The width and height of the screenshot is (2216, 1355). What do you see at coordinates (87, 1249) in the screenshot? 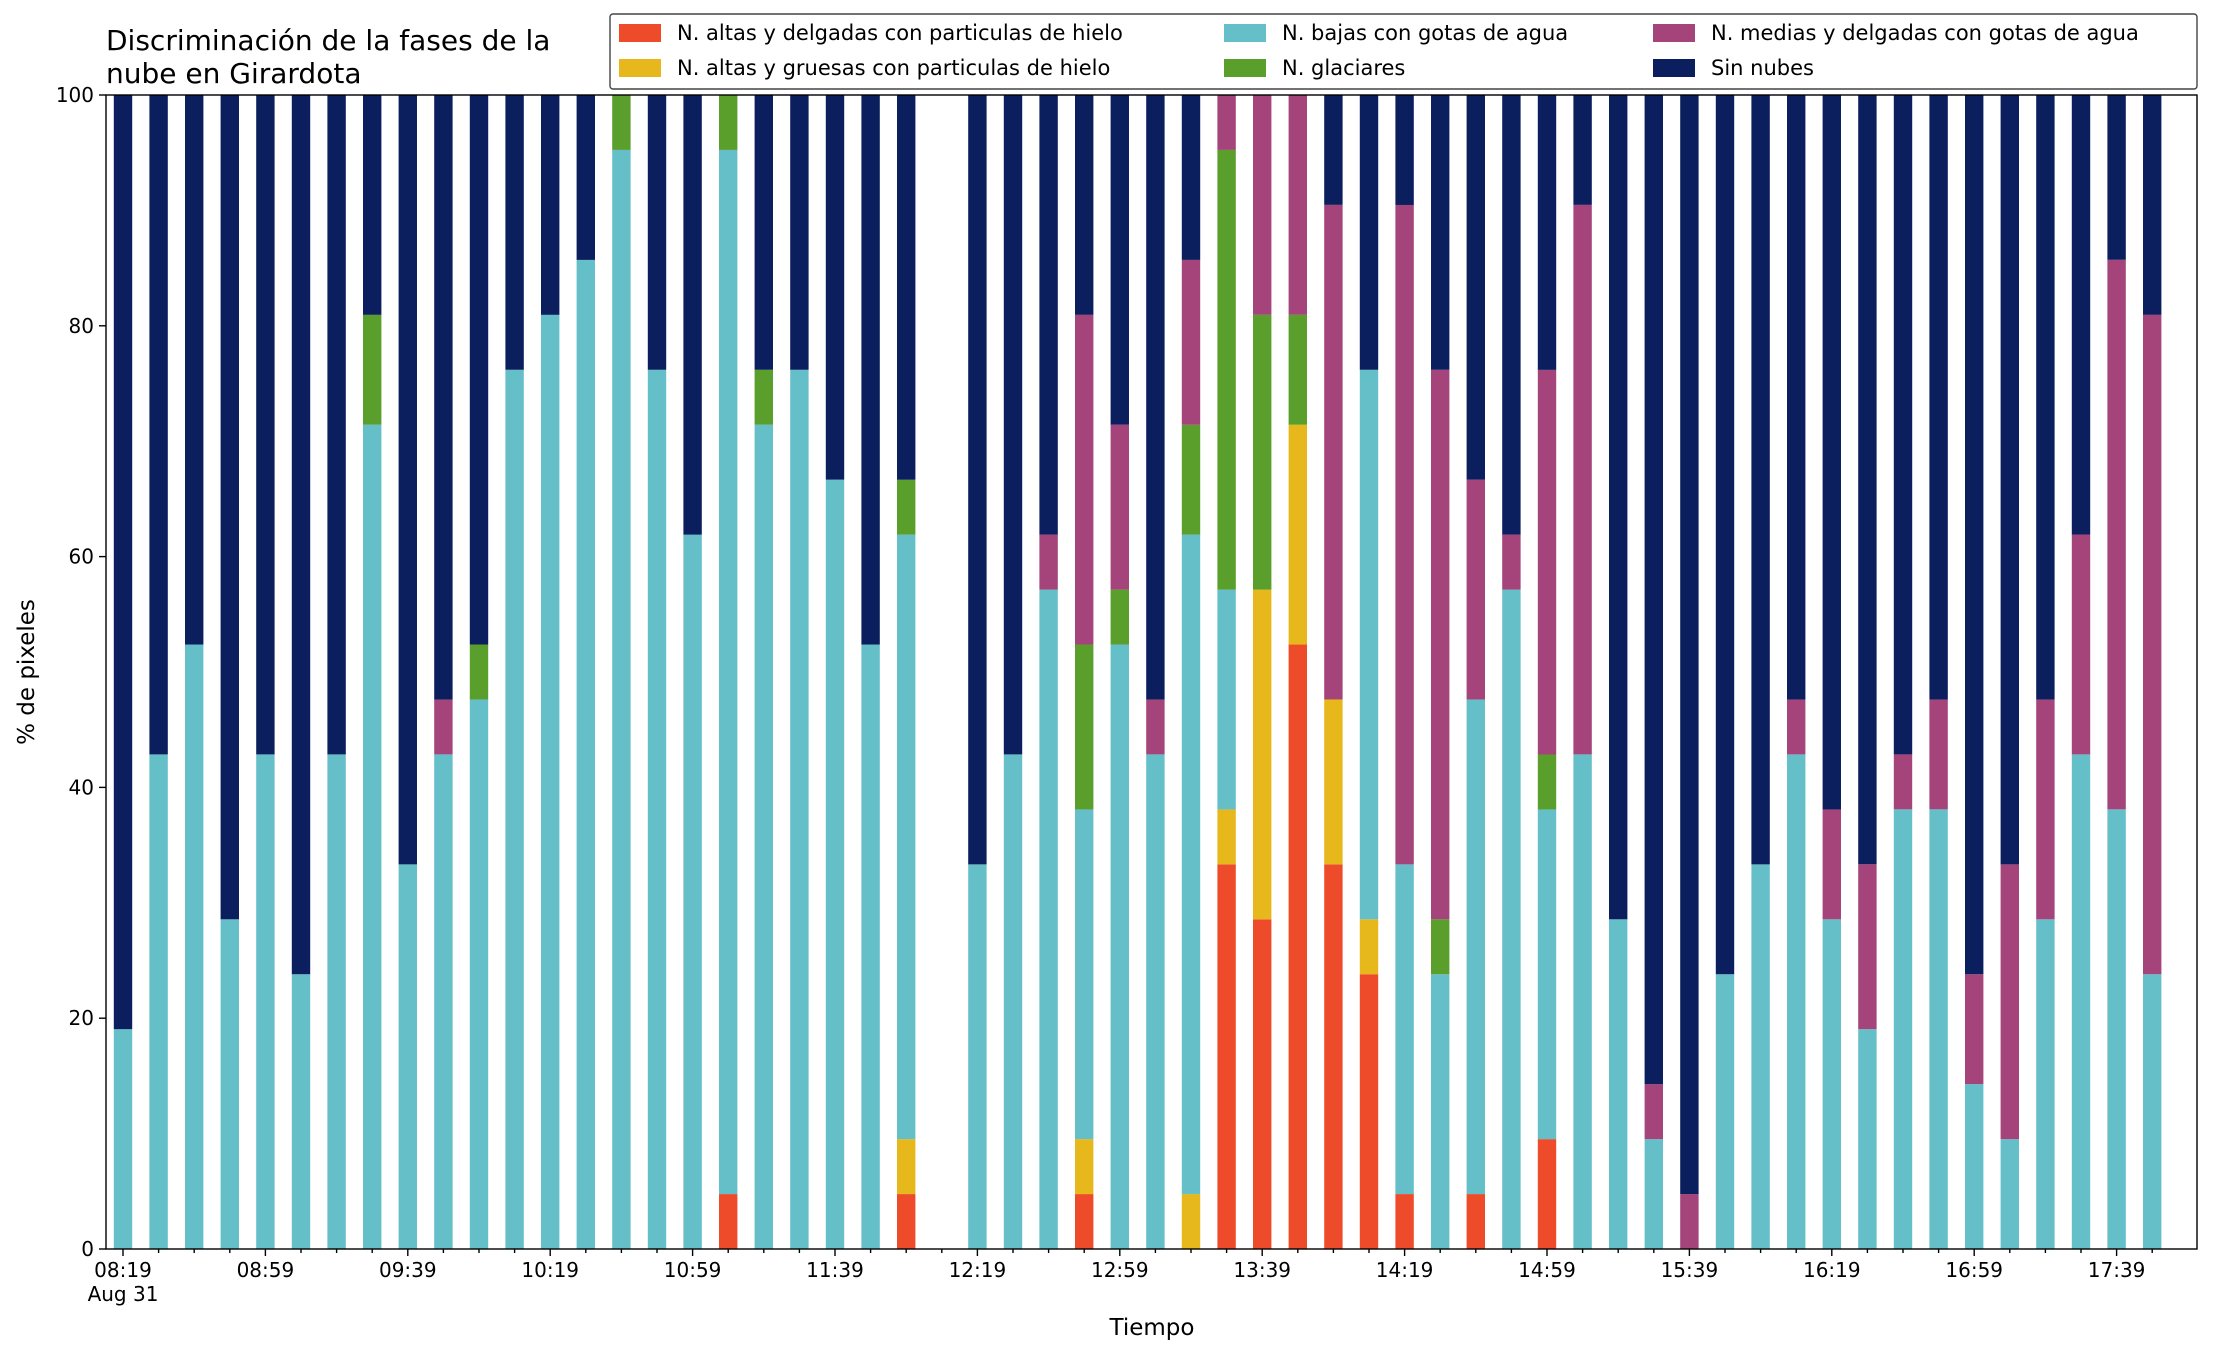
I see `y-tick-label: 0` at bounding box center [87, 1249].